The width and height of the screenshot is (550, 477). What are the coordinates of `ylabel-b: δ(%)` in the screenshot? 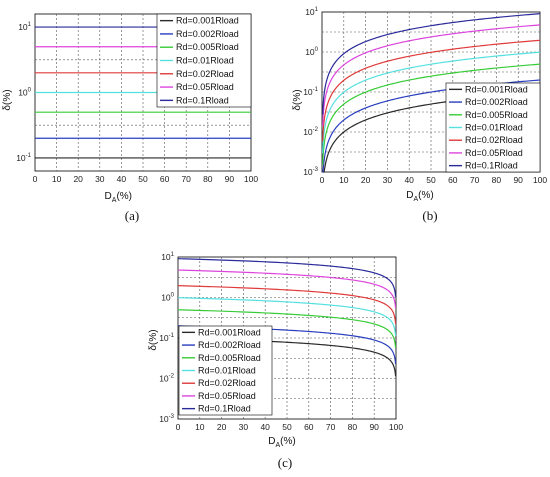 It's located at (297, 99).